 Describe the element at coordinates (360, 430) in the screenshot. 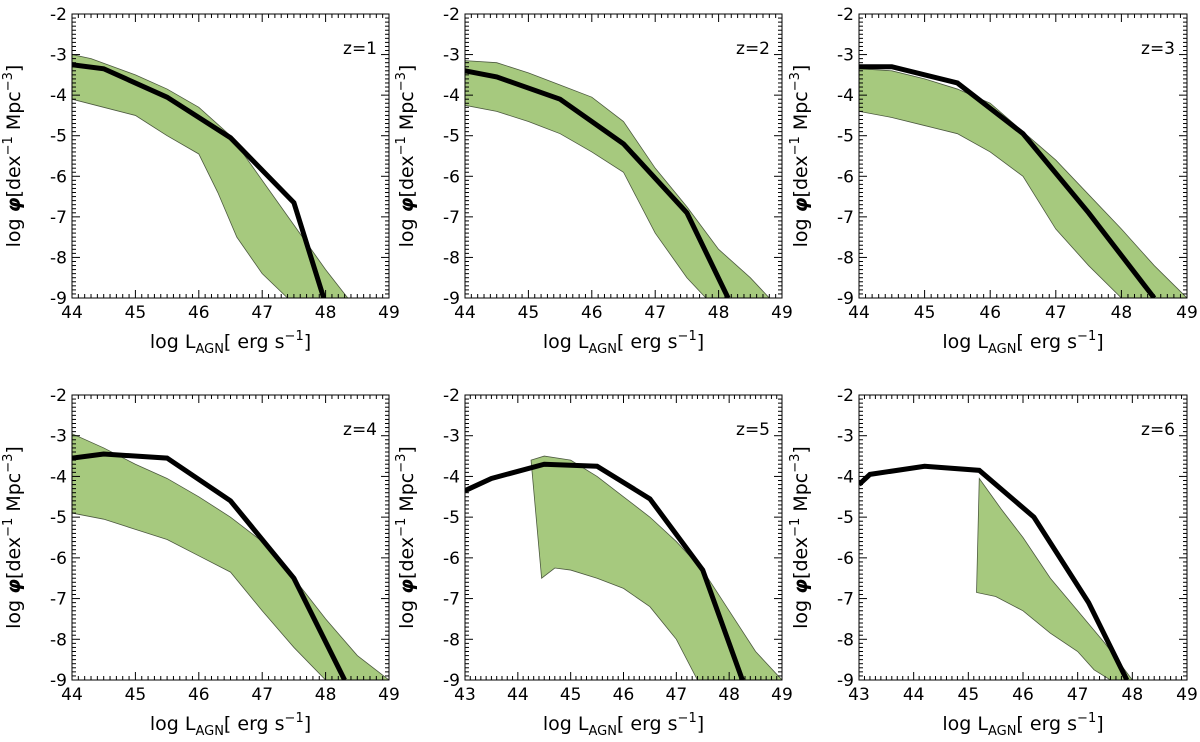

I see `redshift-label: z=4` at that location.